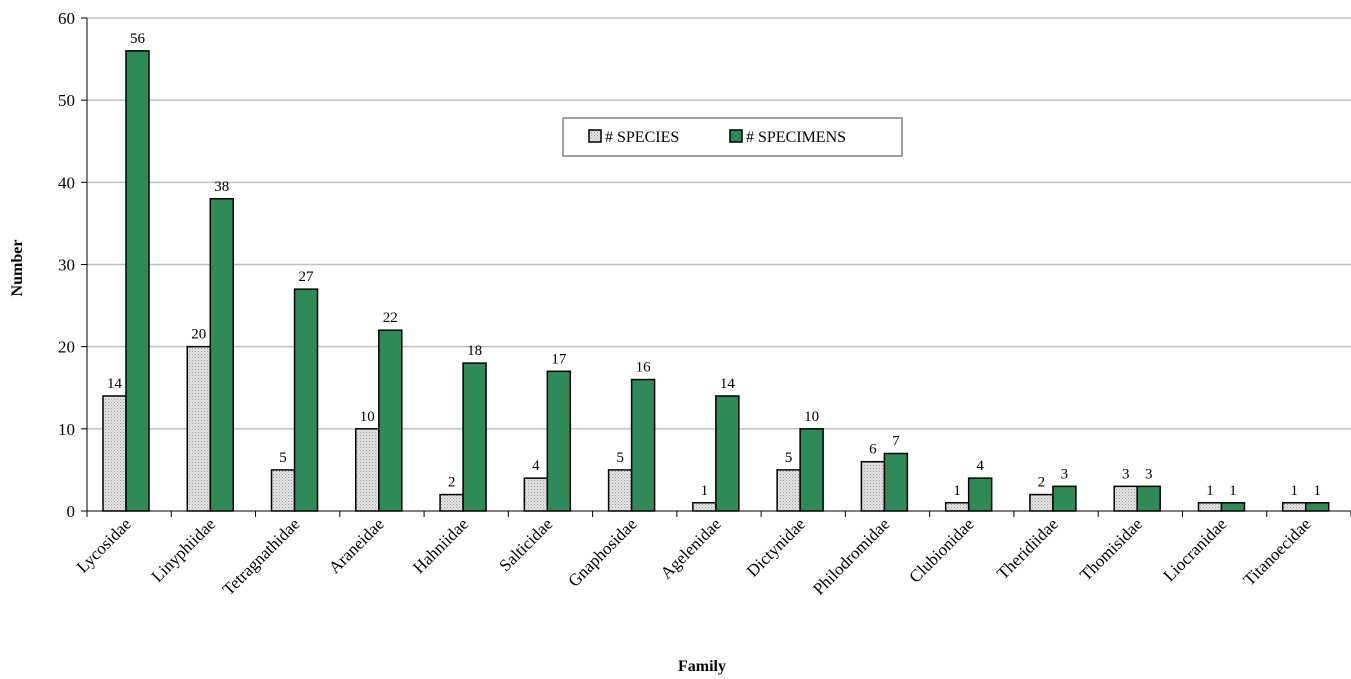 The image size is (1351, 679). Describe the element at coordinates (390, 318) in the screenshot. I see `data-label-specimens: 22` at that location.